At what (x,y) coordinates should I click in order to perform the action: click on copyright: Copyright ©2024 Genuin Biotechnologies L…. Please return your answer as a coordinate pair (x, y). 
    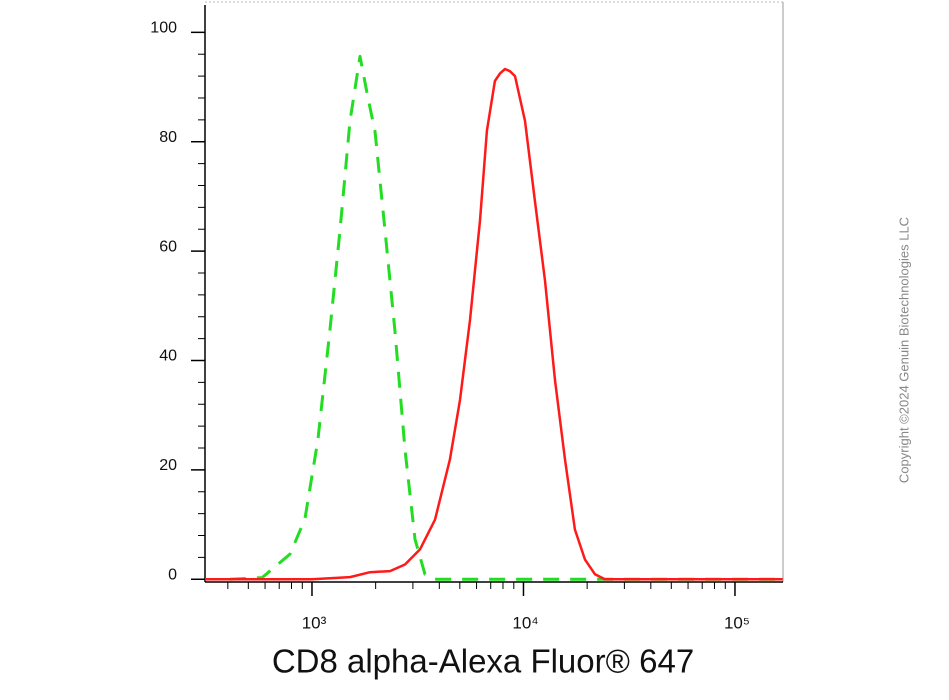
    Looking at the image, I should click on (903, 350).